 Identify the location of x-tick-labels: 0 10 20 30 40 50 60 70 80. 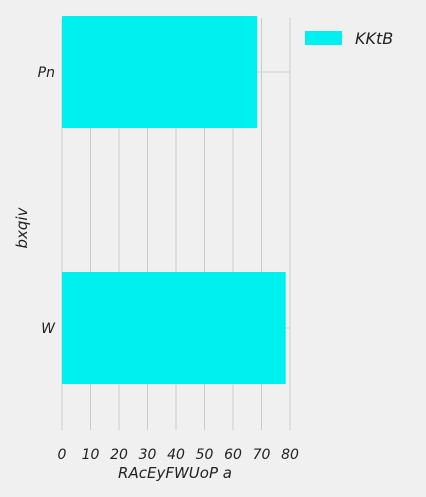
(178, 455).